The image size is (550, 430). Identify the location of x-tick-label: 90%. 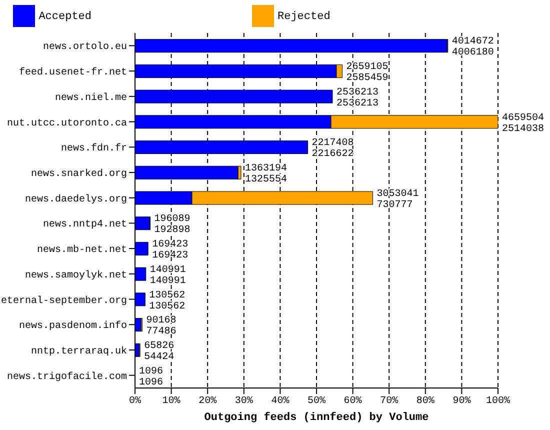
(461, 402).